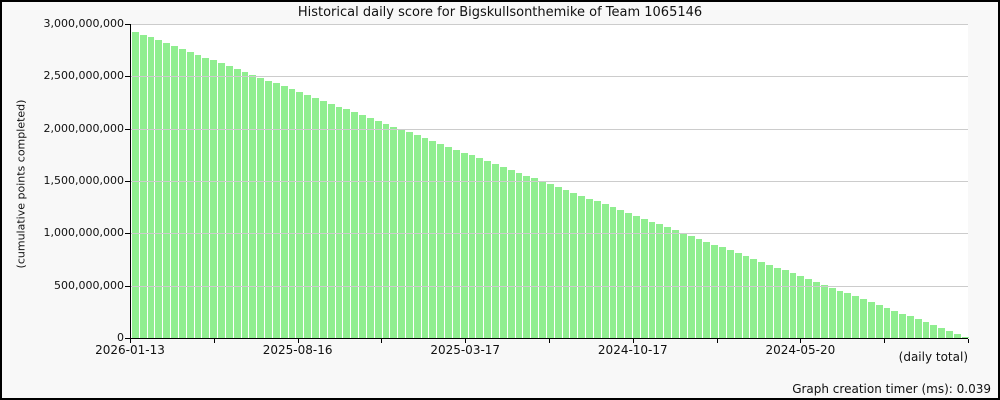  I want to click on y-tick-label: 0, so click(120, 337).